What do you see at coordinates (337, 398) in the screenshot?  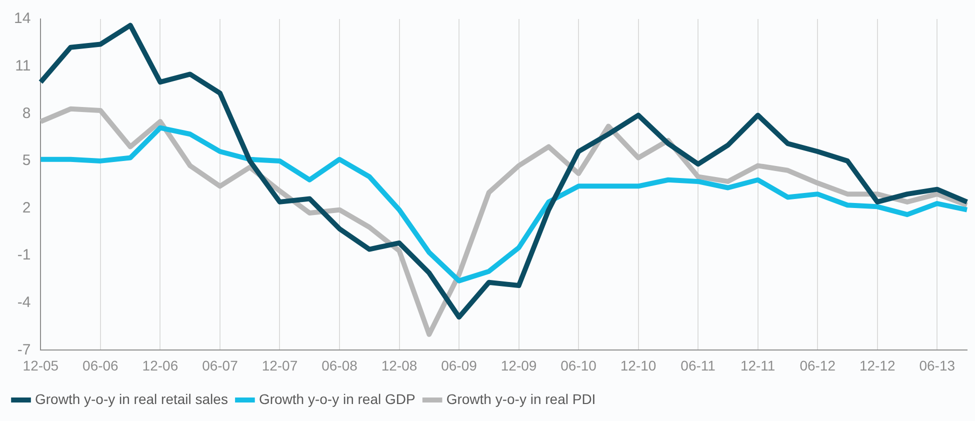 I see `legend-label: Growth y-o-y in real GDP` at bounding box center [337, 398].